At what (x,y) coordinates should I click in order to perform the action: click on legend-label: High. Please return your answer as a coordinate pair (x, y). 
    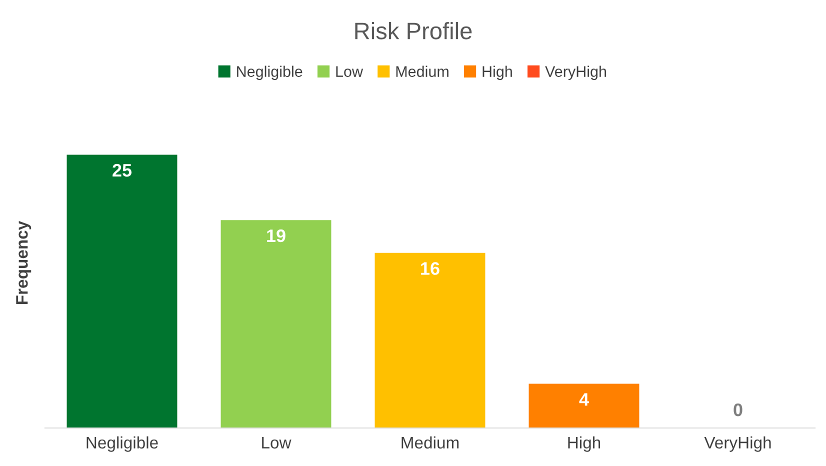
    Looking at the image, I should click on (497, 73).